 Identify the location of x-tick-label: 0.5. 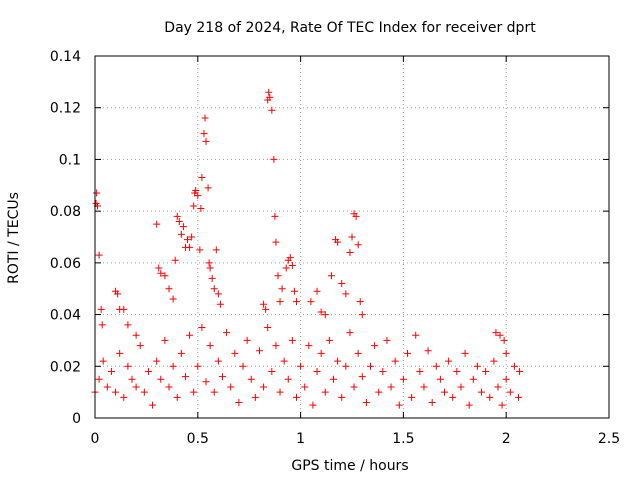
(198, 439).